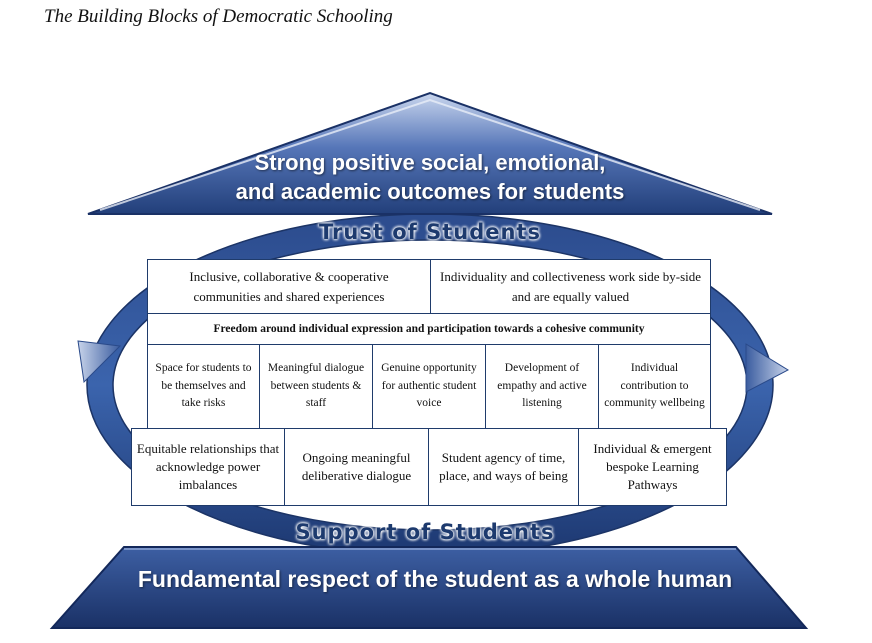  I want to click on block-text: Ongoing meaningful deliberative dialogue, so click(356, 466).